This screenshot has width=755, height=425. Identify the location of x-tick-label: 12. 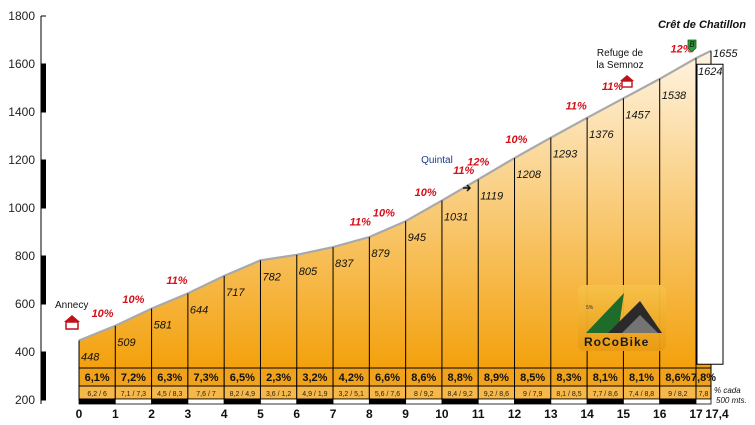
(515, 414).